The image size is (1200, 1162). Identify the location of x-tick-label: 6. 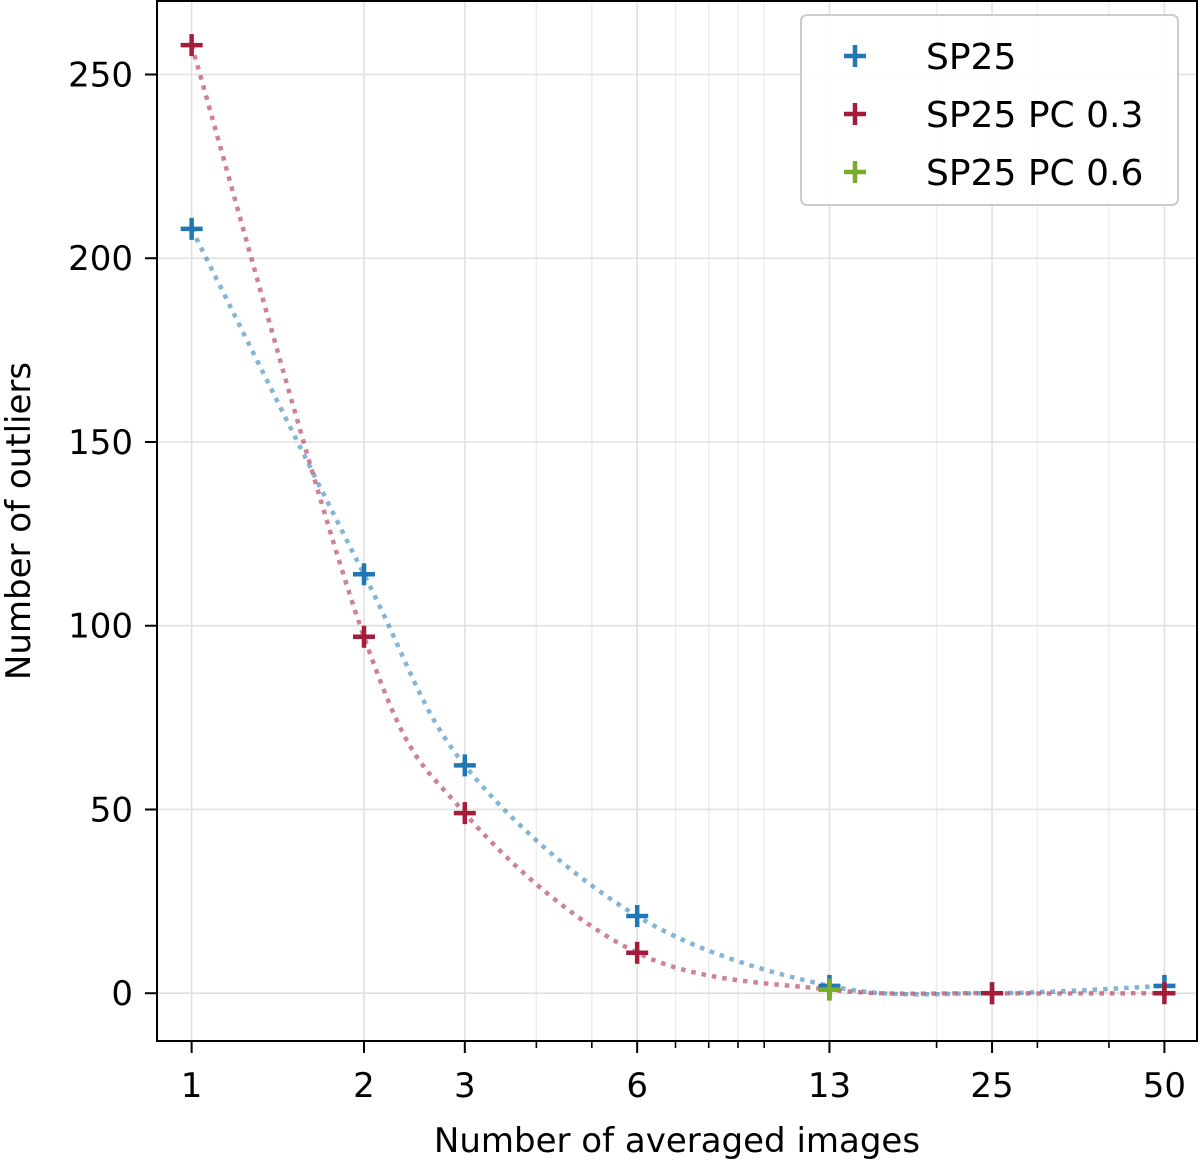
(637, 1086).